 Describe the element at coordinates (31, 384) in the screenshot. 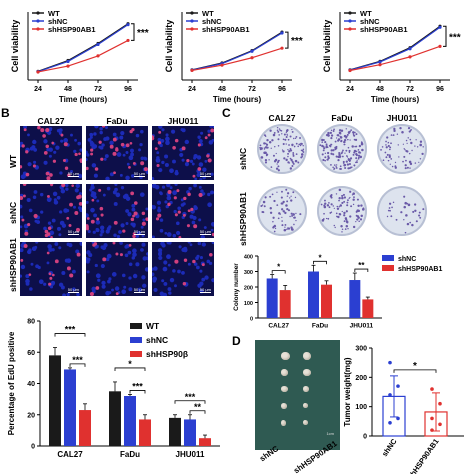

I see `y-tick-label: 40` at that location.